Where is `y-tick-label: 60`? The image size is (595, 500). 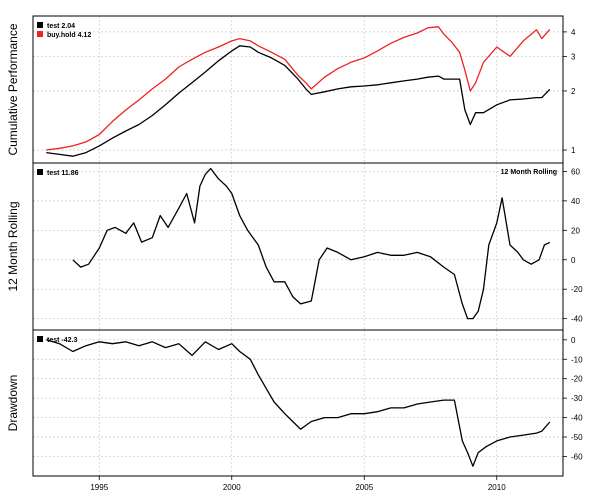
y-tick-label: 60 is located at coordinates (575, 171).